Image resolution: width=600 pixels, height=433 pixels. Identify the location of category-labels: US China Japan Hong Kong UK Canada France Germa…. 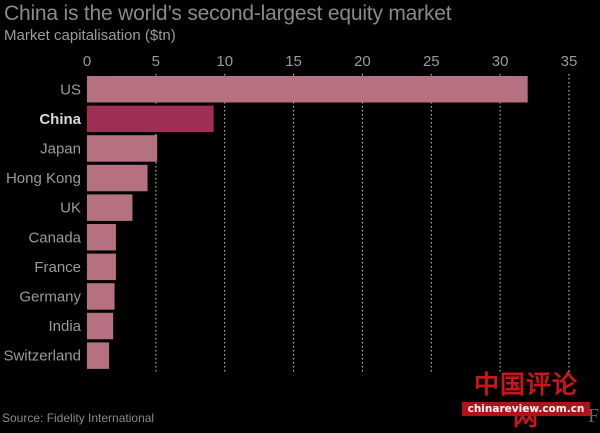
(42, 222).